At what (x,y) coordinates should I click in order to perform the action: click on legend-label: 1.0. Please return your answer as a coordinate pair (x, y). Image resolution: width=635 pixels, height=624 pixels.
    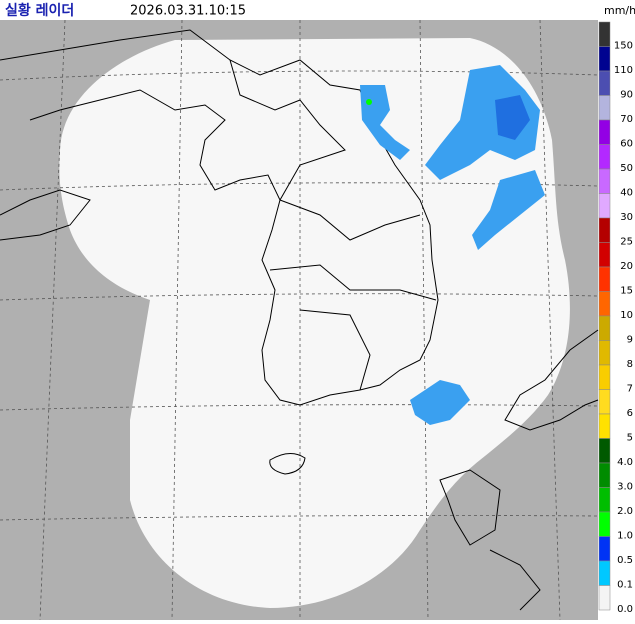
    Looking at the image, I should click on (625, 536).